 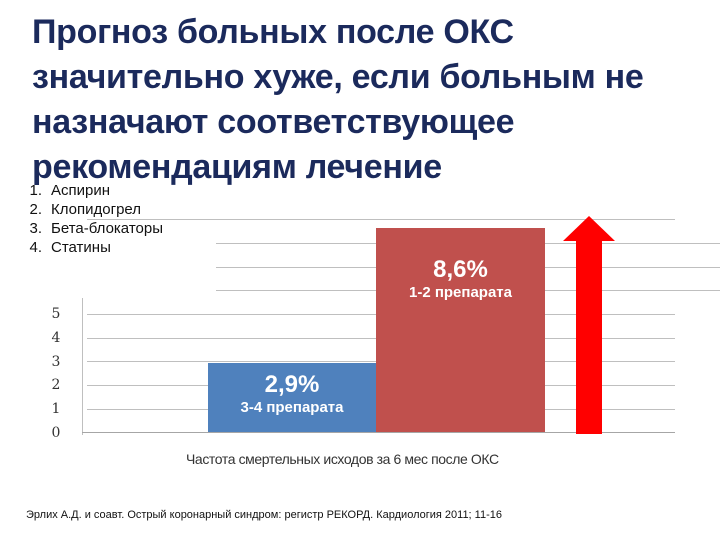 What do you see at coordinates (460, 292) in the screenshot?
I see `bar-category-label: 1-2 препарата` at bounding box center [460, 292].